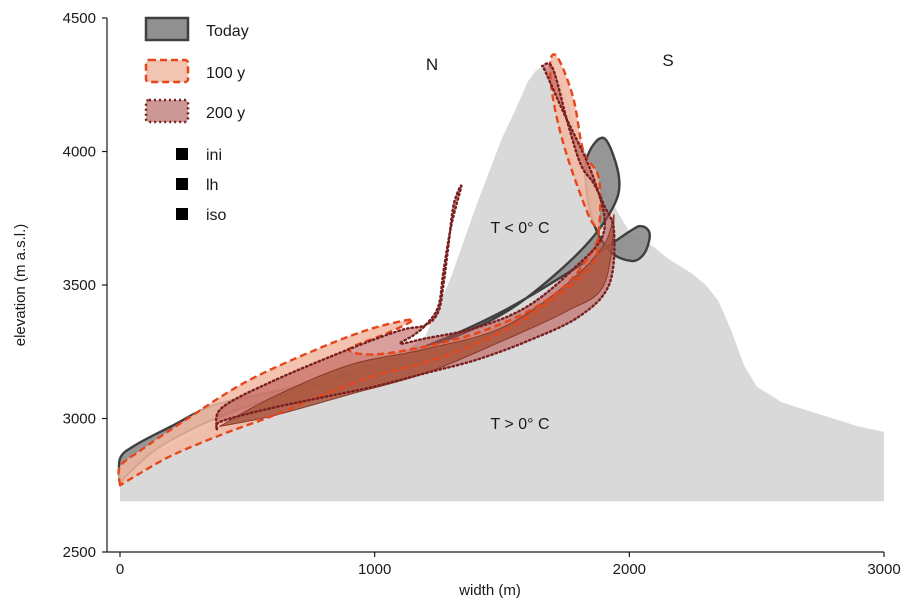  Describe the element at coordinates (212, 185) in the screenshot. I see `marker-label-lh: lh` at that location.